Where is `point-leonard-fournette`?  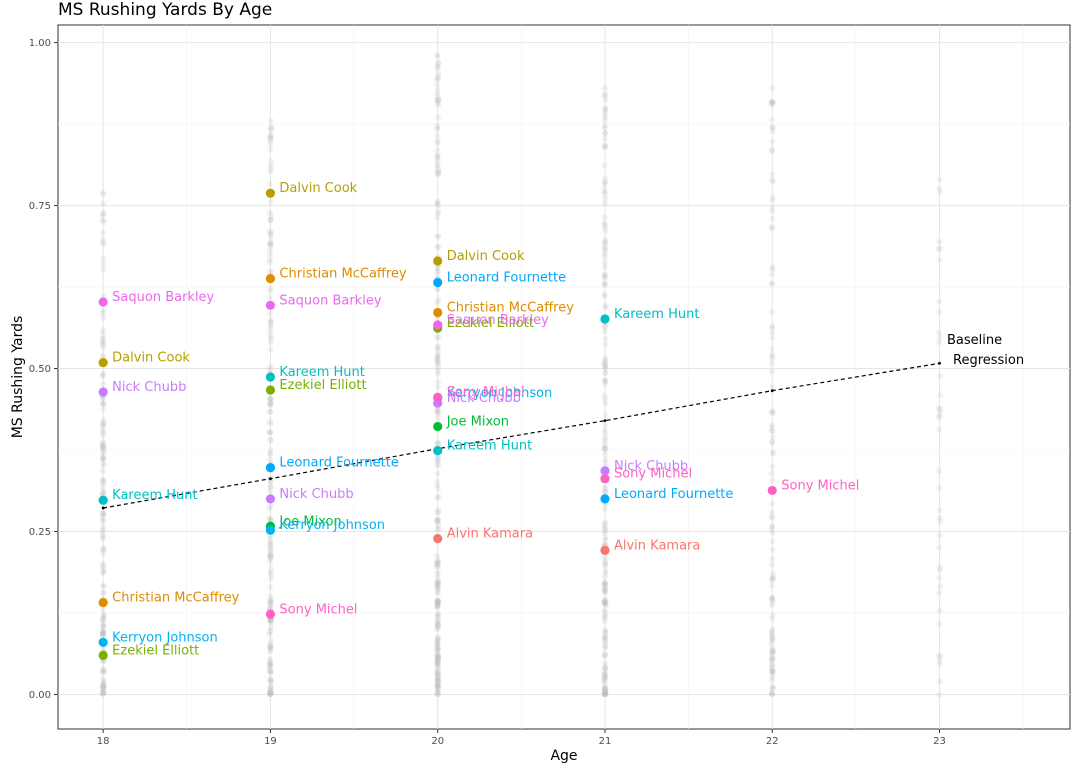 point-leonard-fournette is located at coordinates (438, 282).